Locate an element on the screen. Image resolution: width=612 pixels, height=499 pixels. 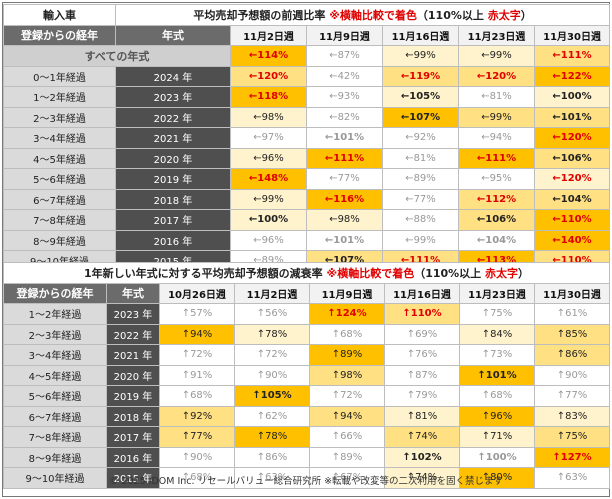
ratio-cell: ←119% is located at coordinates (420, 76).